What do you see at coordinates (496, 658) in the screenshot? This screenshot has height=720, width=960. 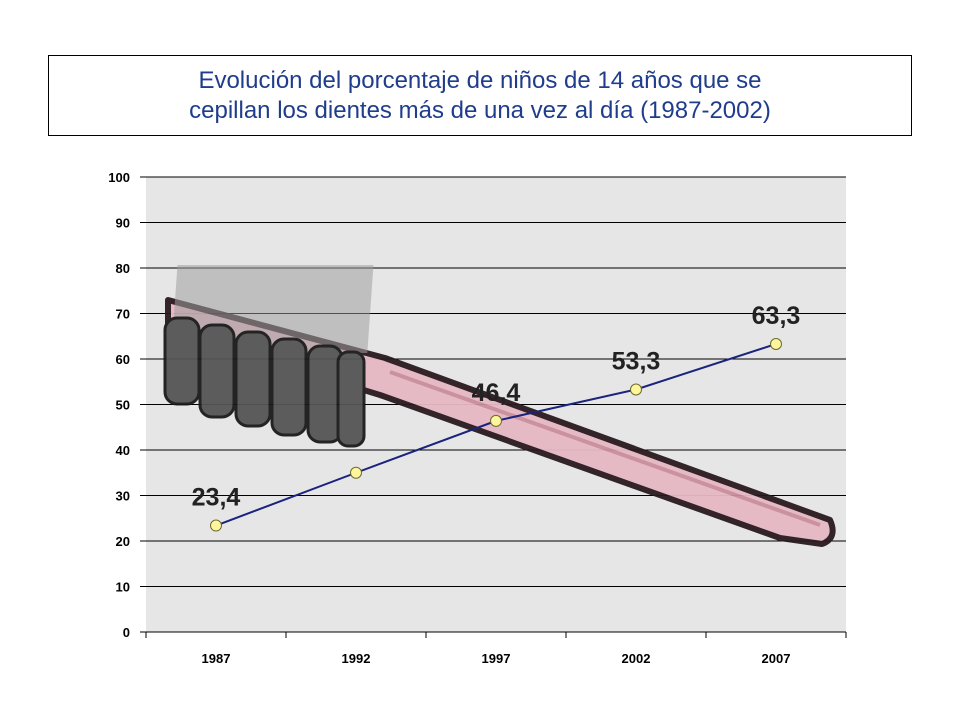 I see `x-tick-label: 1997` at bounding box center [496, 658].